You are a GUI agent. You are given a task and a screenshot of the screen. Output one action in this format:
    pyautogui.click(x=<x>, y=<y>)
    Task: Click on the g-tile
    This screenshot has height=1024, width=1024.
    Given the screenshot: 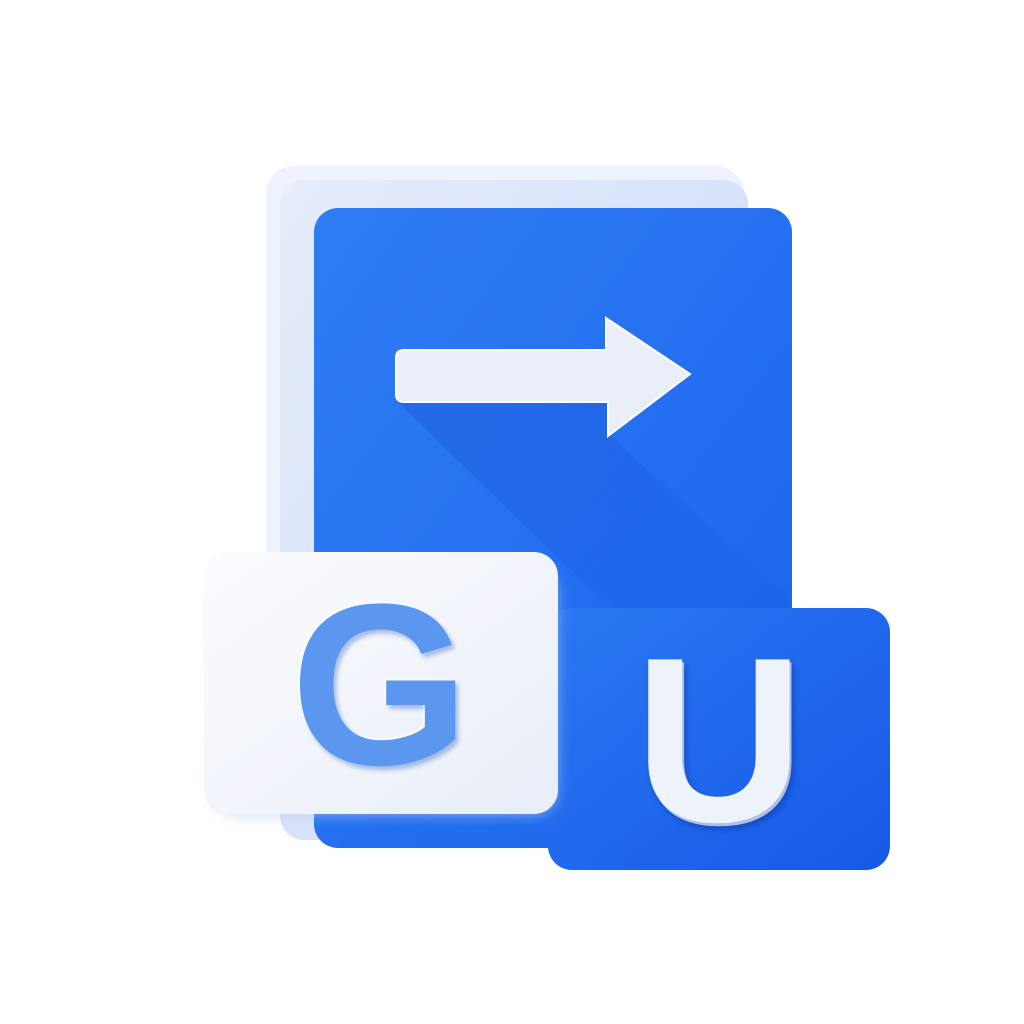 What is the action you would take?
    pyautogui.click(x=381, y=684)
    